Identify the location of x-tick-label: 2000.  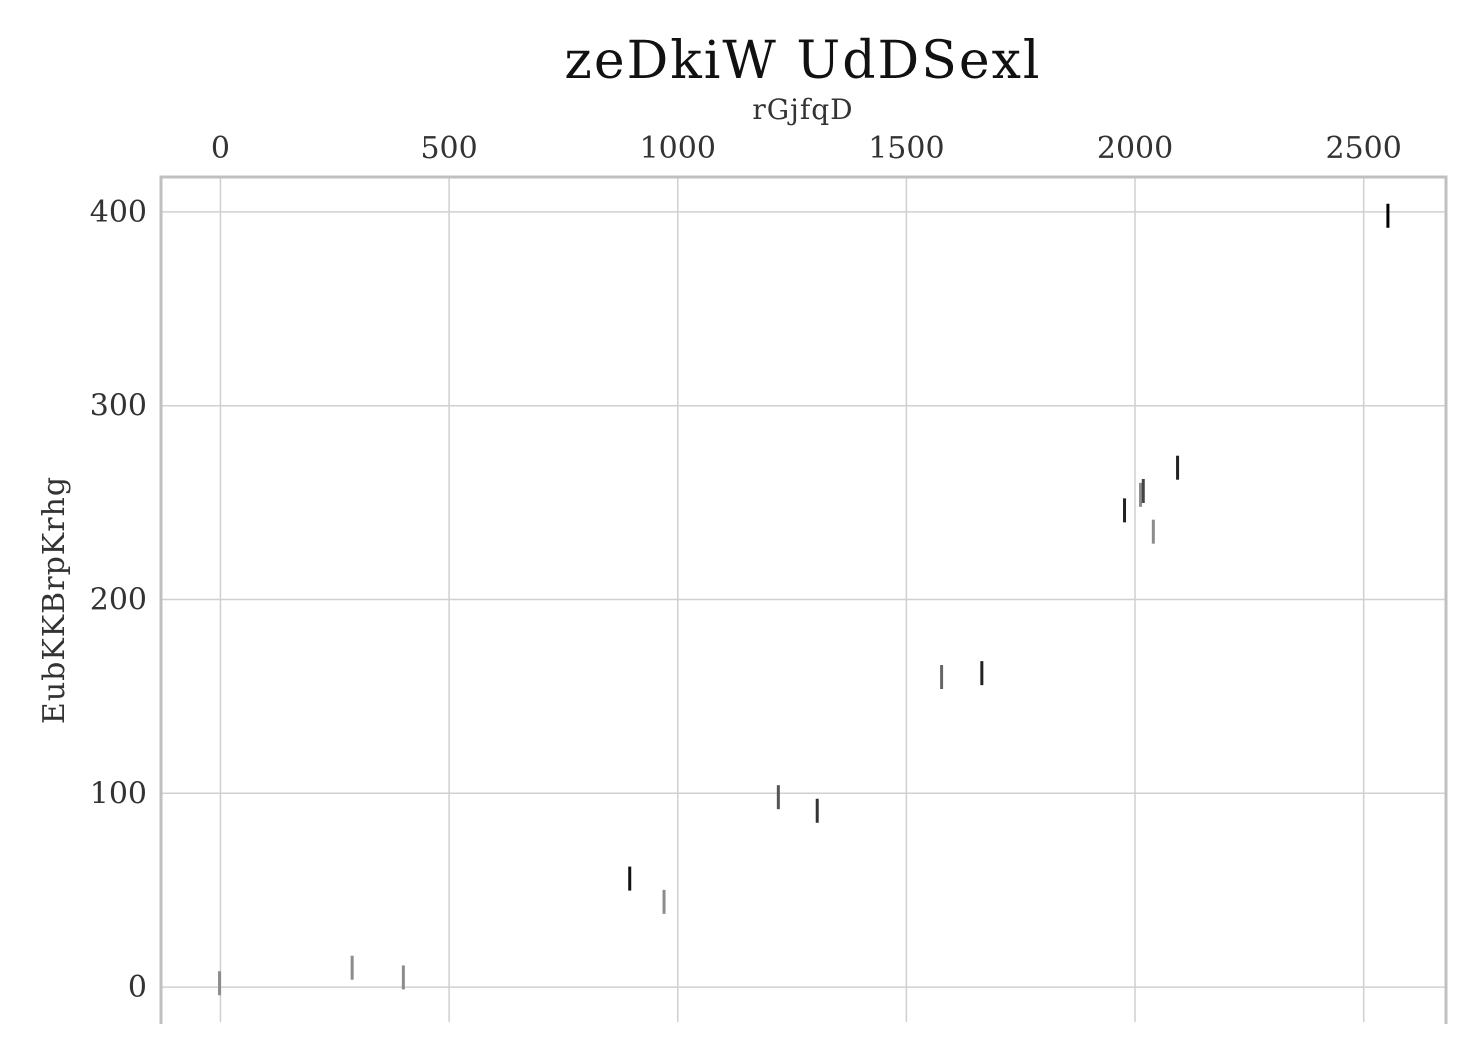
(1135, 148).